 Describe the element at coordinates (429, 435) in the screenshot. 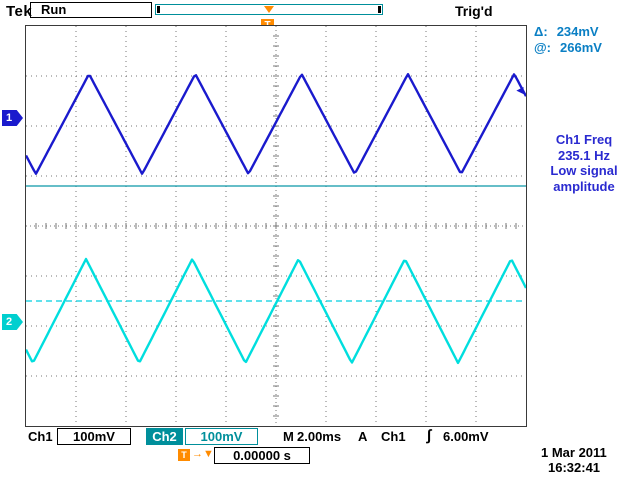

I see `trigger-slope-icon: ∫` at that location.